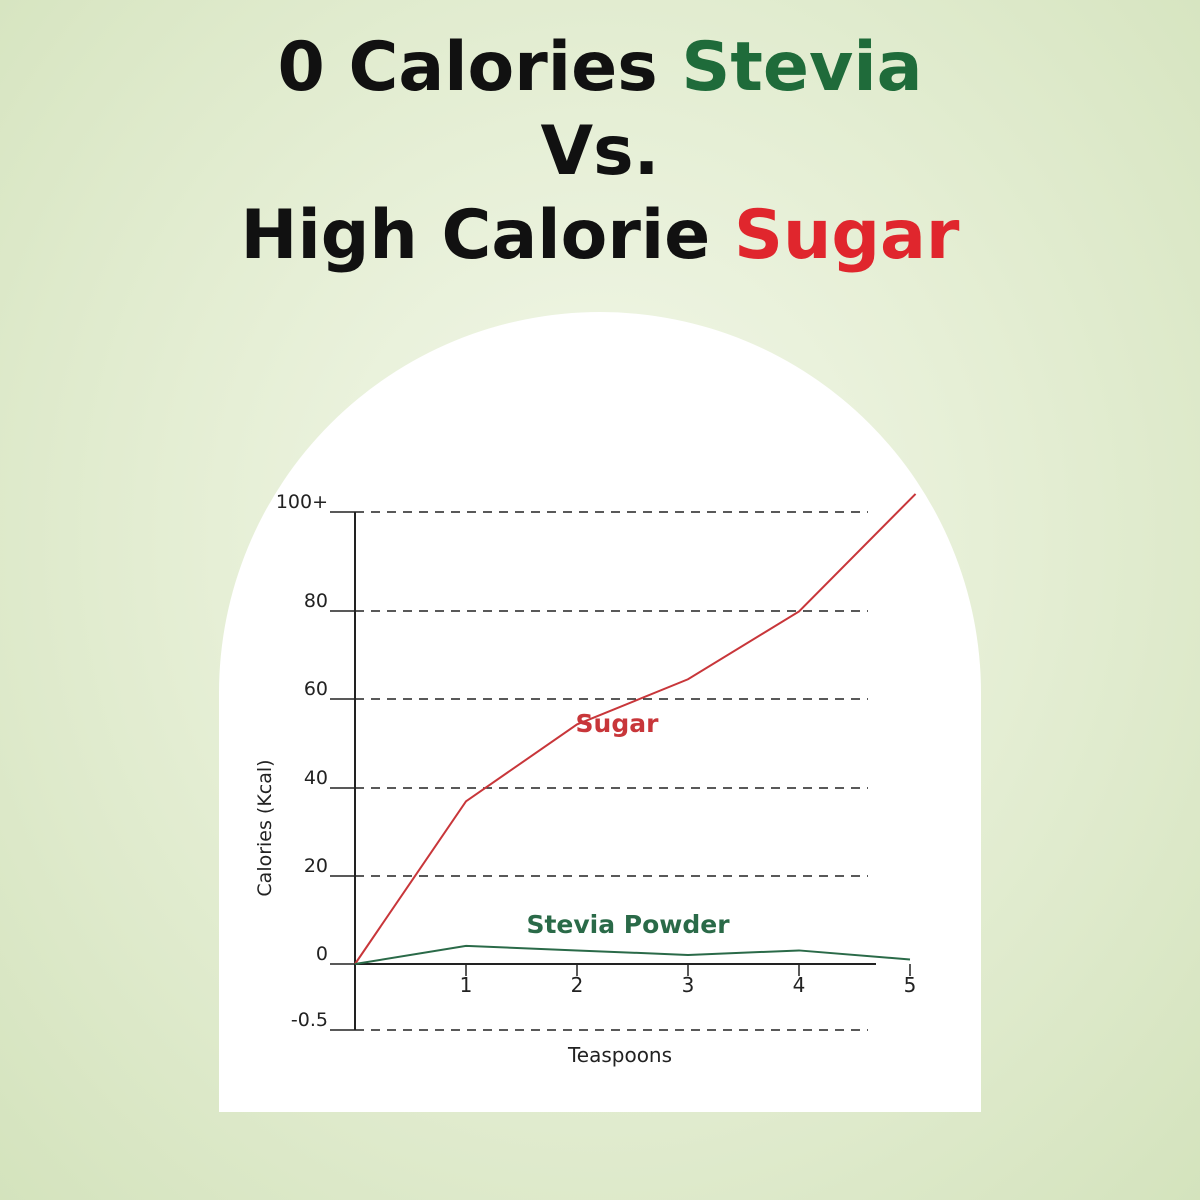  What do you see at coordinates (600, 151) in the screenshot?
I see `title-line-2: Vs.` at bounding box center [600, 151].